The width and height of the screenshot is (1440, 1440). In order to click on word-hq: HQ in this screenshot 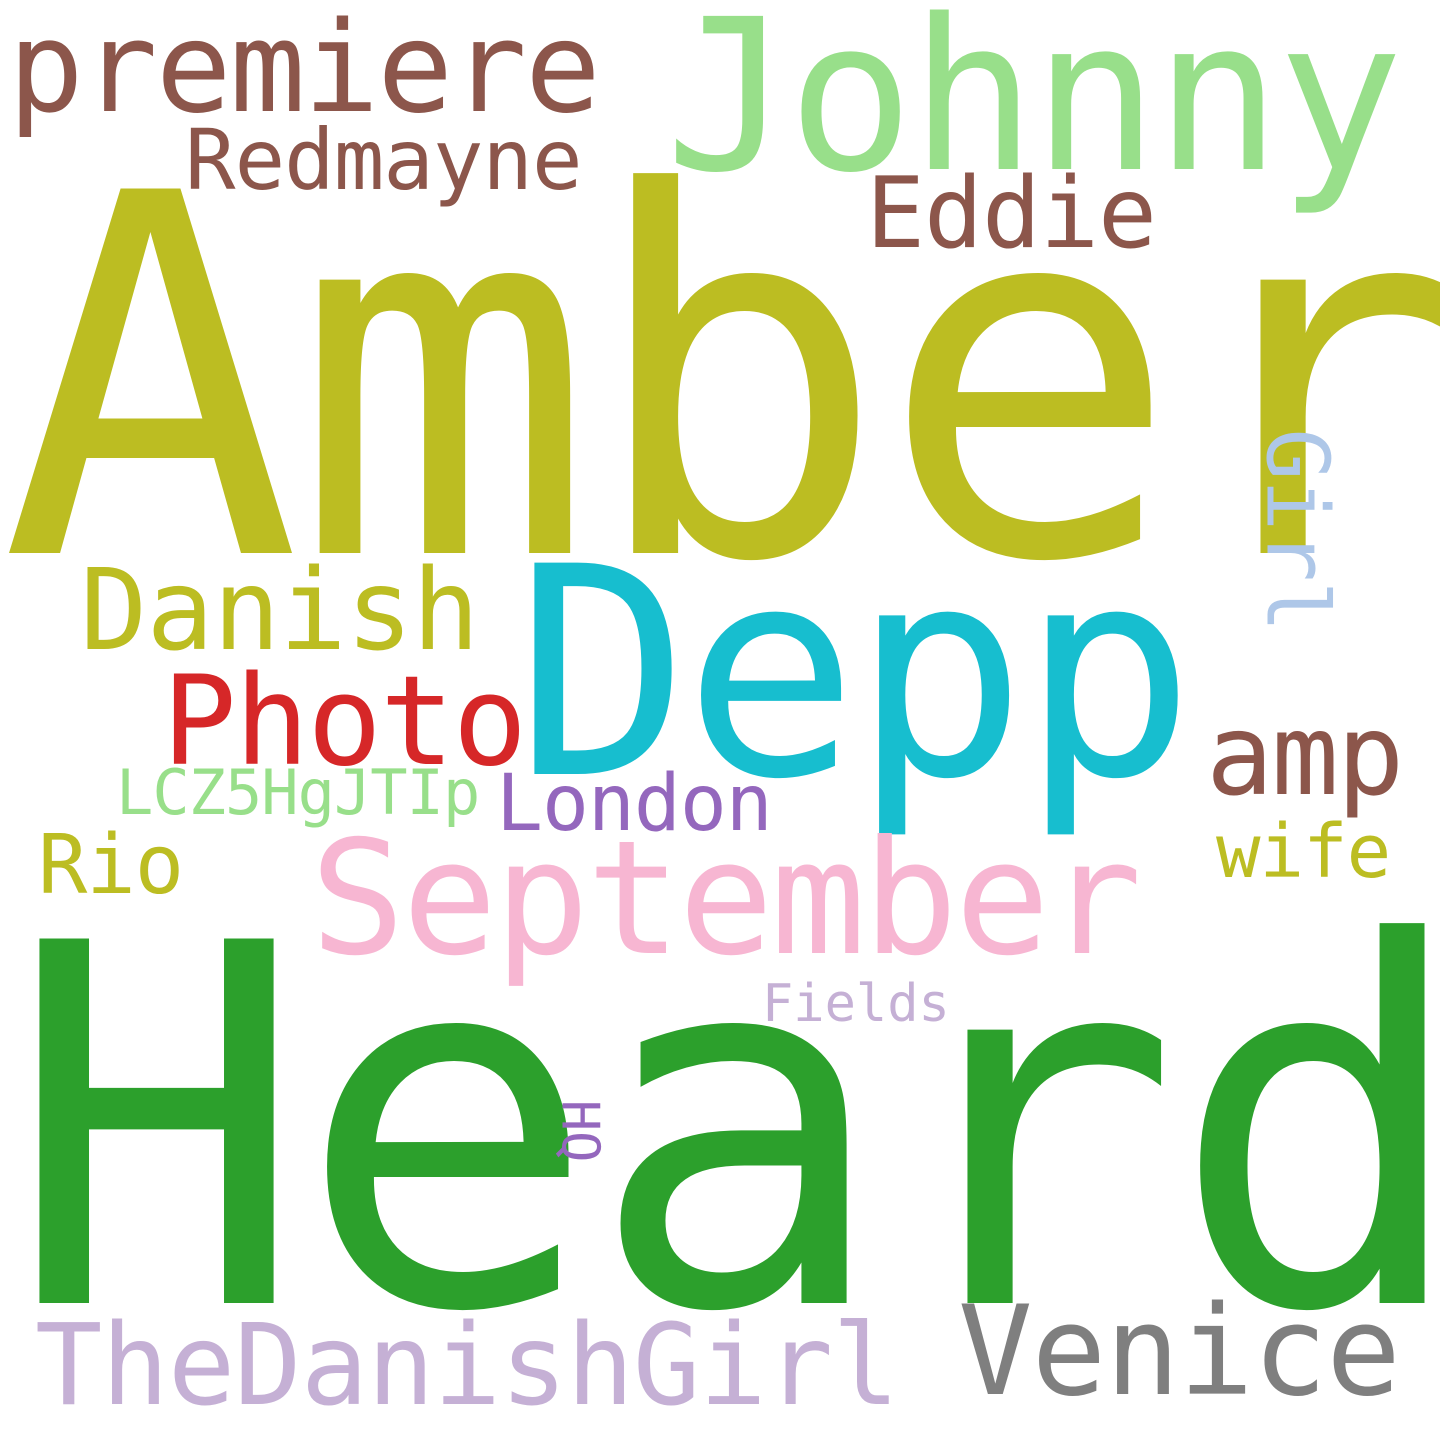, I will do `click(579, 1131)`.